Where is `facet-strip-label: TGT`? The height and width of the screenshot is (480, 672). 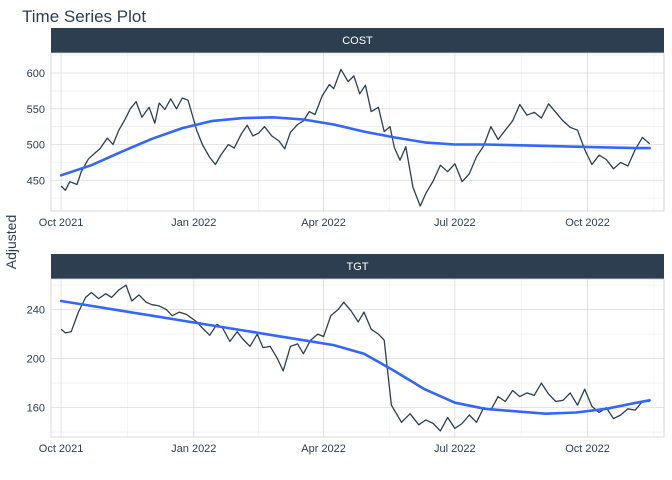
facet-strip-label: TGT is located at coordinates (358, 267).